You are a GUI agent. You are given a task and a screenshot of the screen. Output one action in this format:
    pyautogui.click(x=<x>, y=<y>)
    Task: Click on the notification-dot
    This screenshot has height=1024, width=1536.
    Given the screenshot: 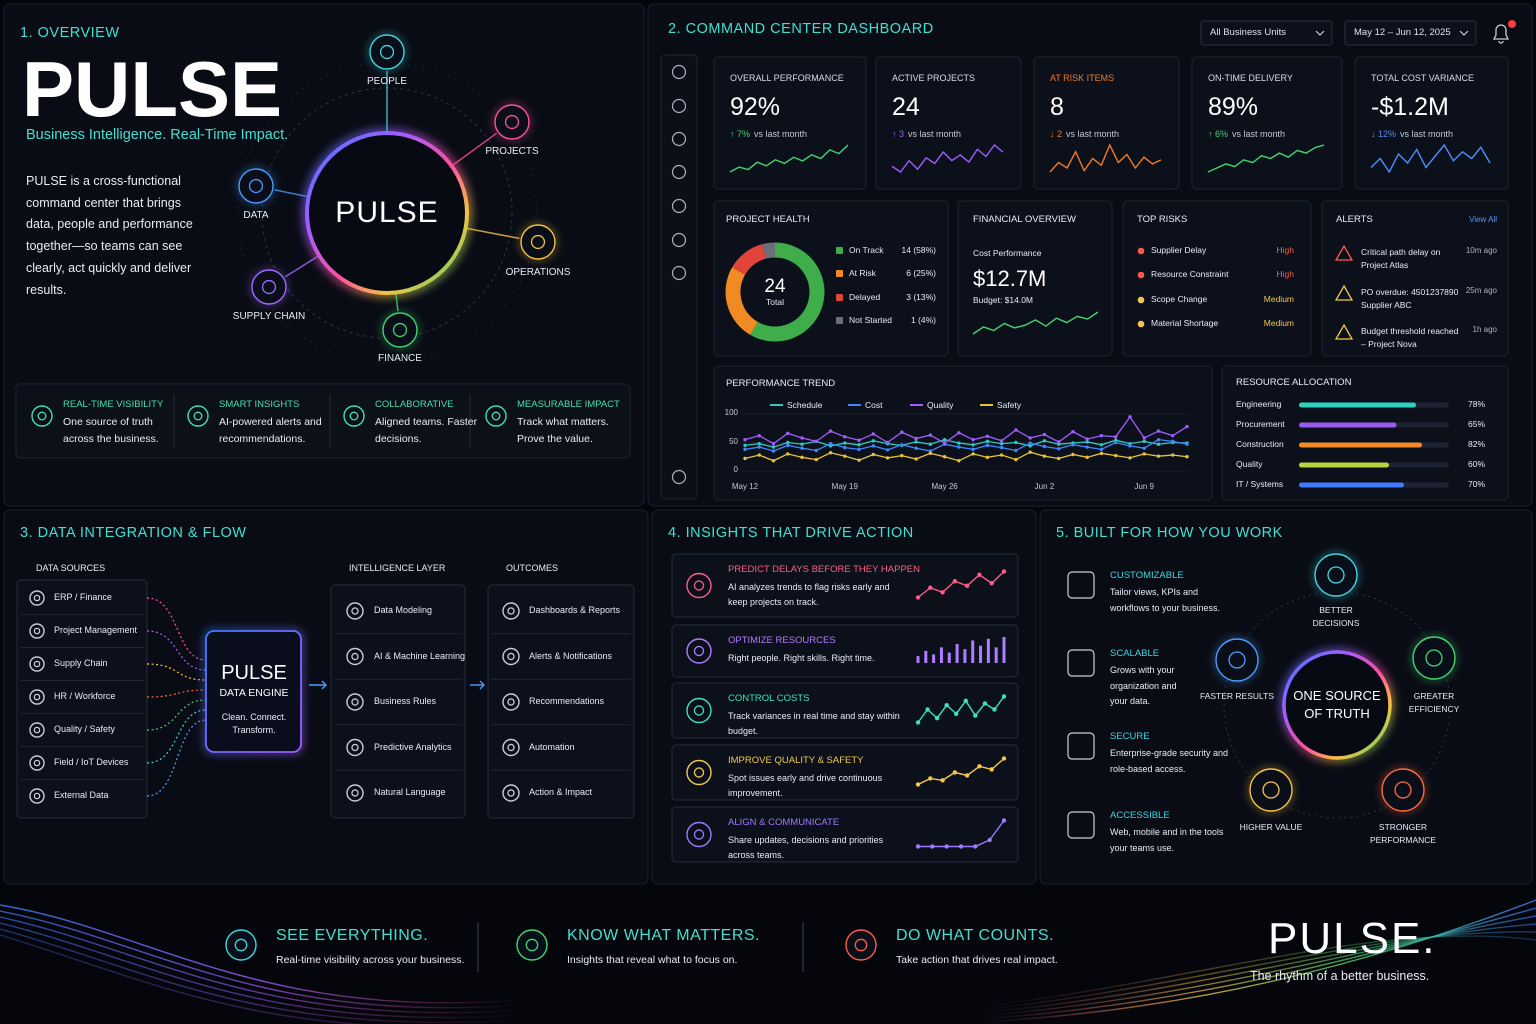 What is the action you would take?
    pyautogui.click(x=1512, y=24)
    